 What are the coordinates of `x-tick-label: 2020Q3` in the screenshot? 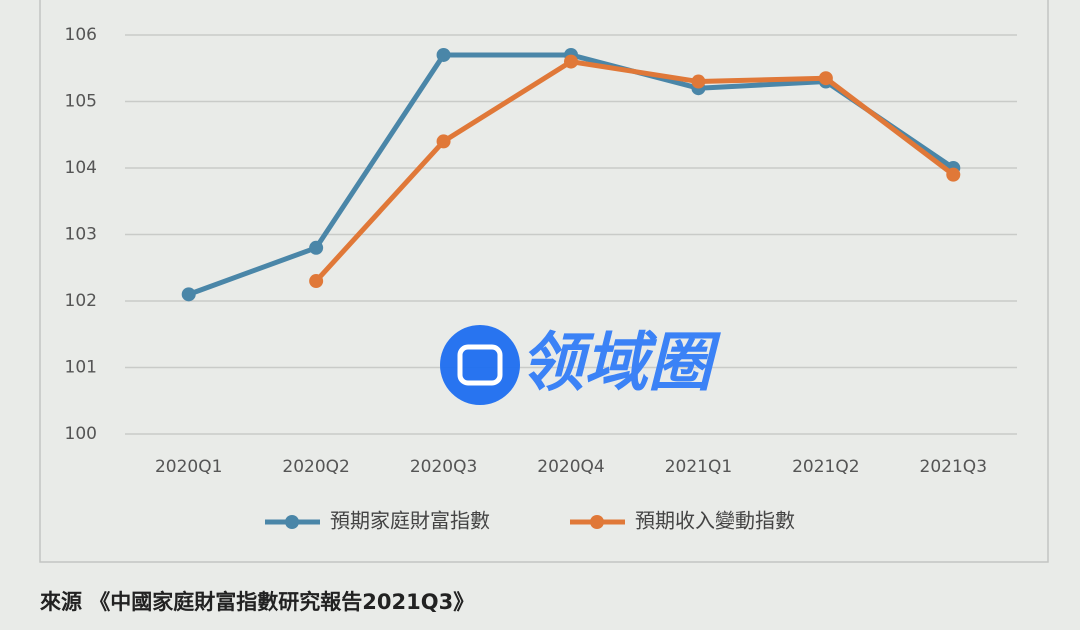 It's located at (443, 467).